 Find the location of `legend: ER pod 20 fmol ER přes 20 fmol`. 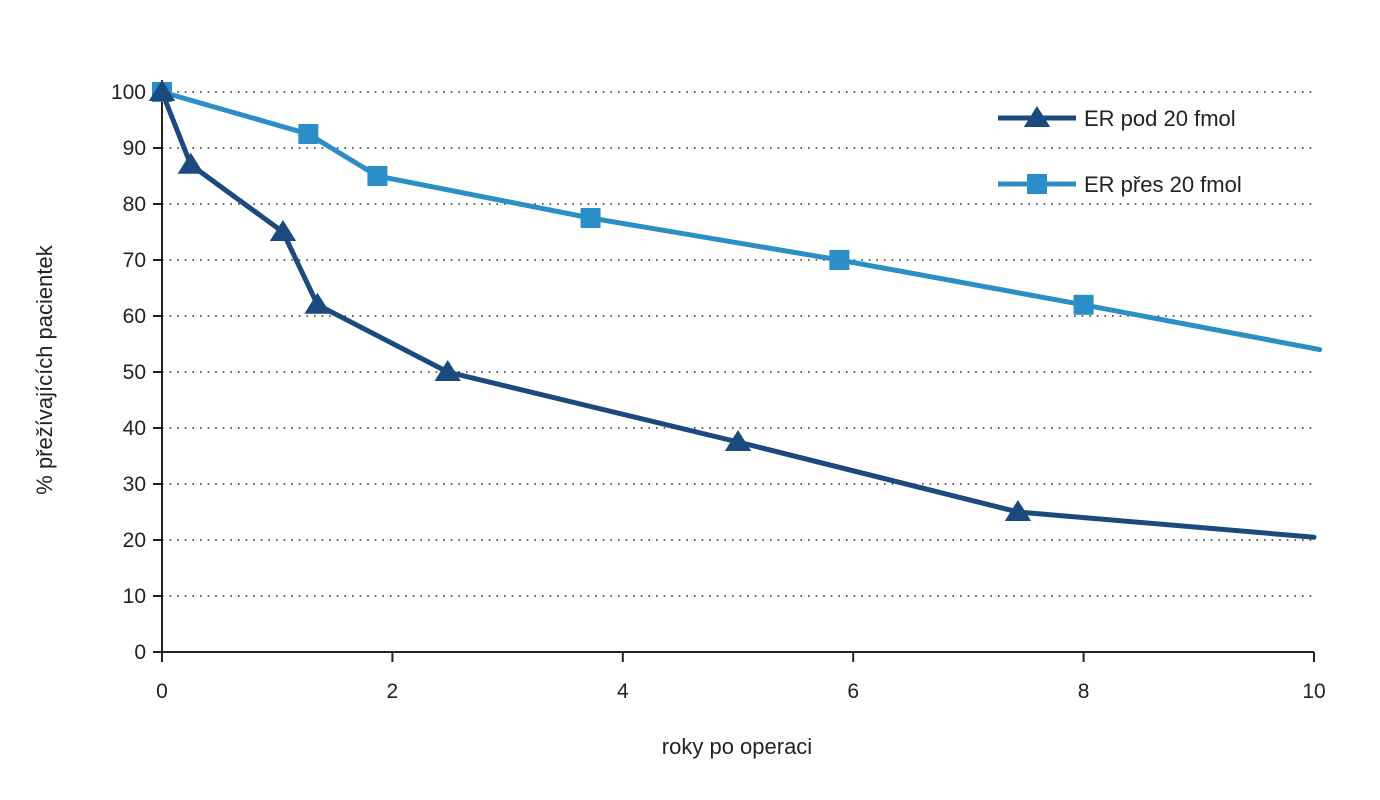

legend: ER pod 20 fmol ER přes 20 fmol is located at coordinates (1120, 151).